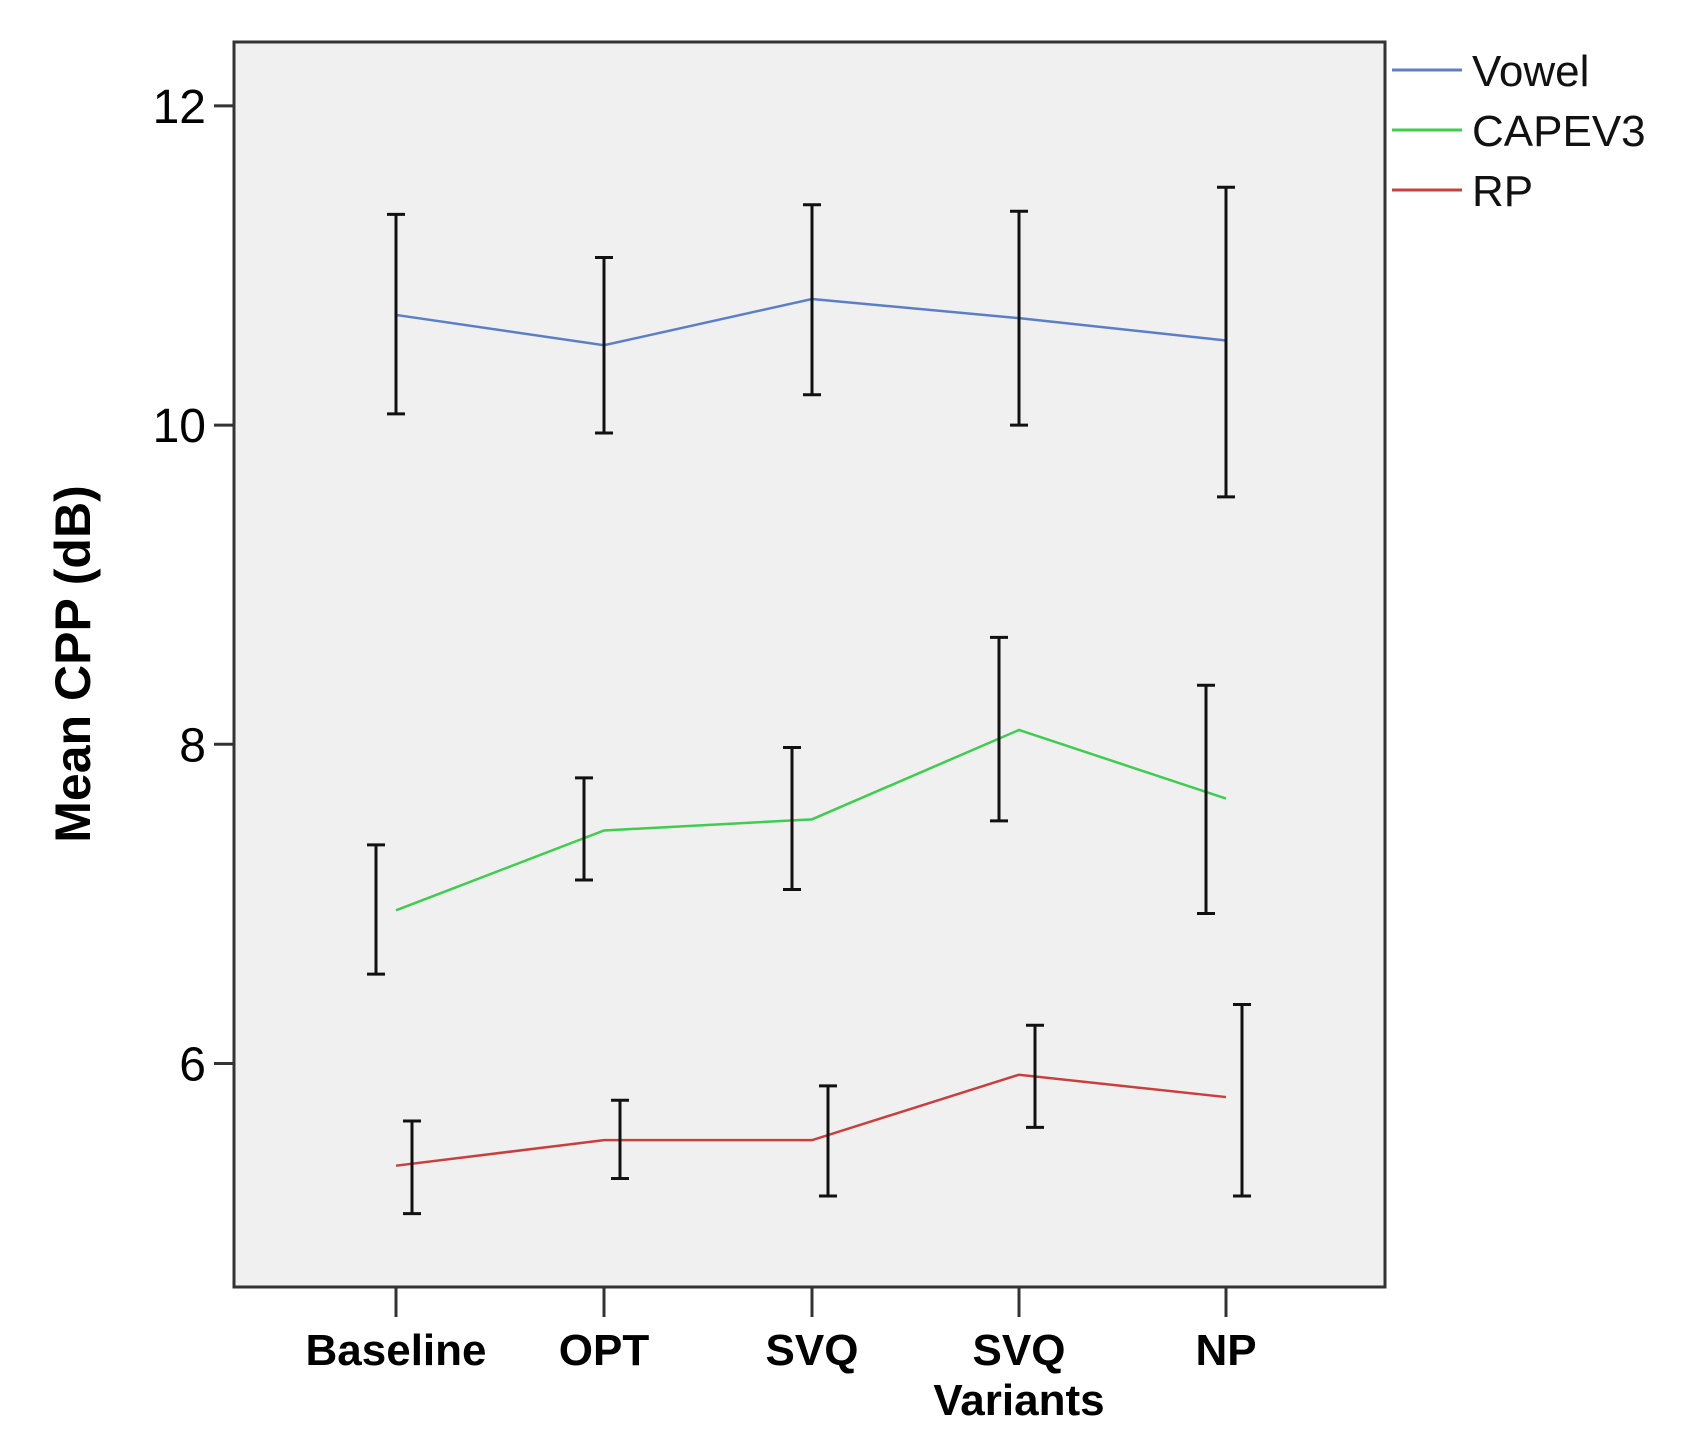 This screenshot has height=1455, width=1683. What do you see at coordinates (73, 663) in the screenshot?
I see `y-axis-label: Mean CPP (dB)` at bounding box center [73, 663].